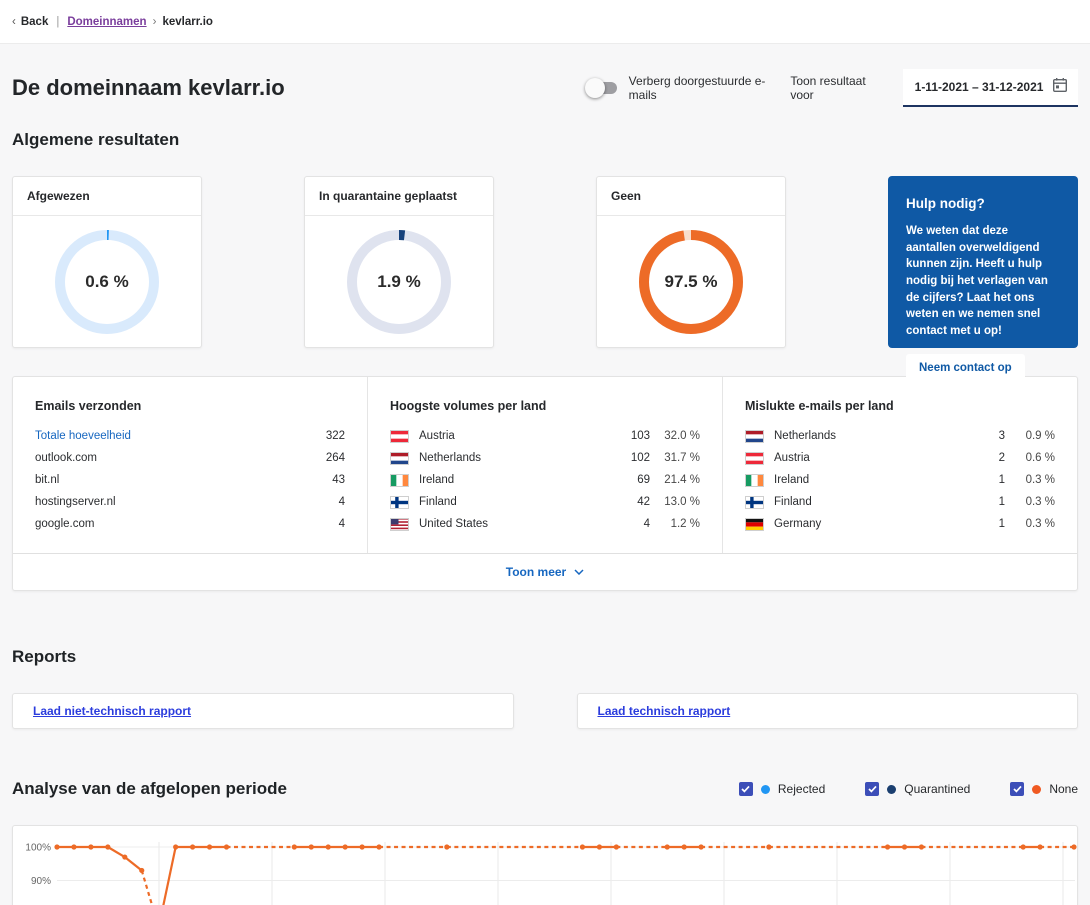 The image size is (1090, 905). I want to click on general-results-heading: Algemene resultaten, so click(96, 139).